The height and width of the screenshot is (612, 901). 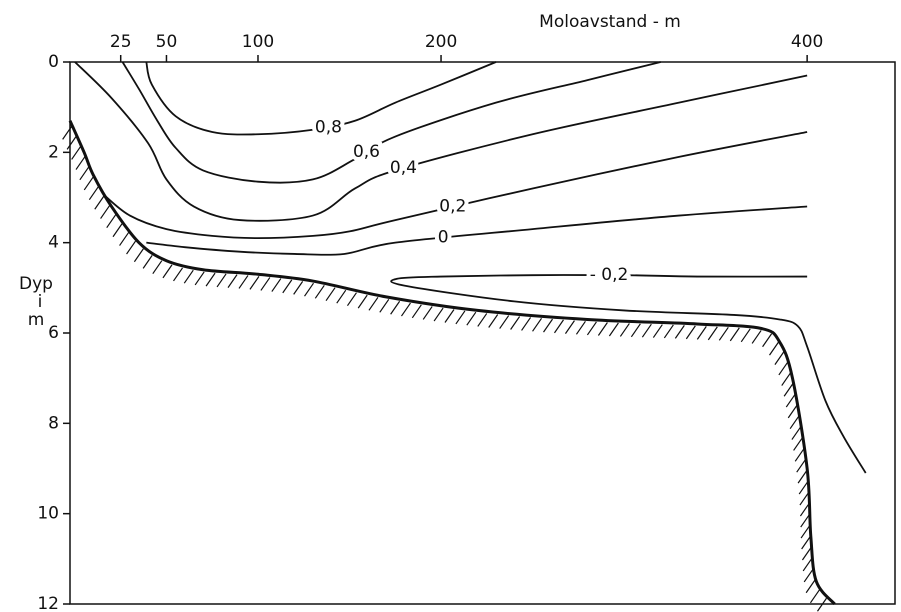 What do you see at coordinates (403, 168) in the screenshot?
I see `contour-label: 0,4` at bounding box center [403, 168].